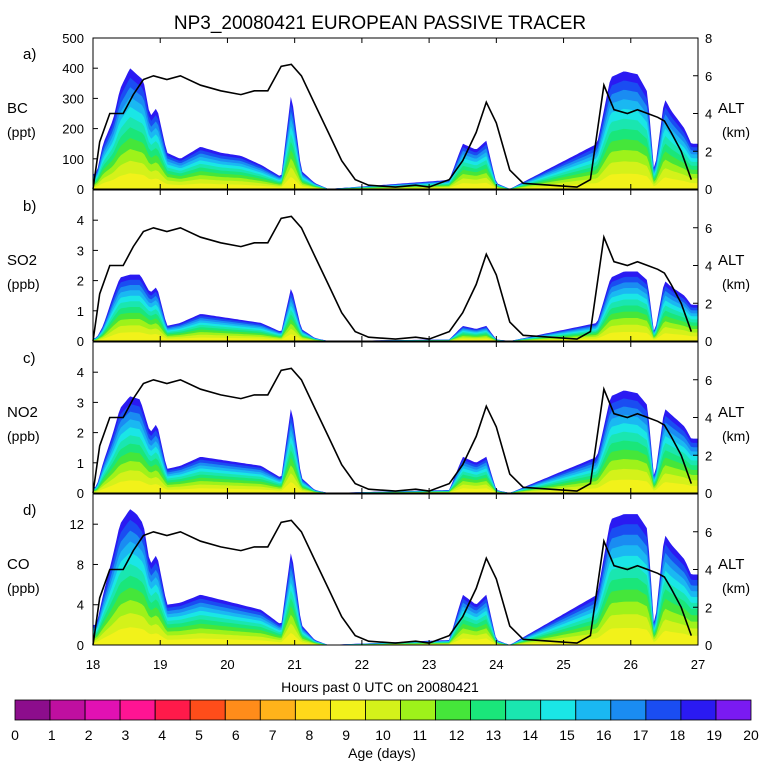  What do you see at coordinates (80, 311) in the screenshot?
I see `y-tick-label: 1` at bounding box center [80, 311].